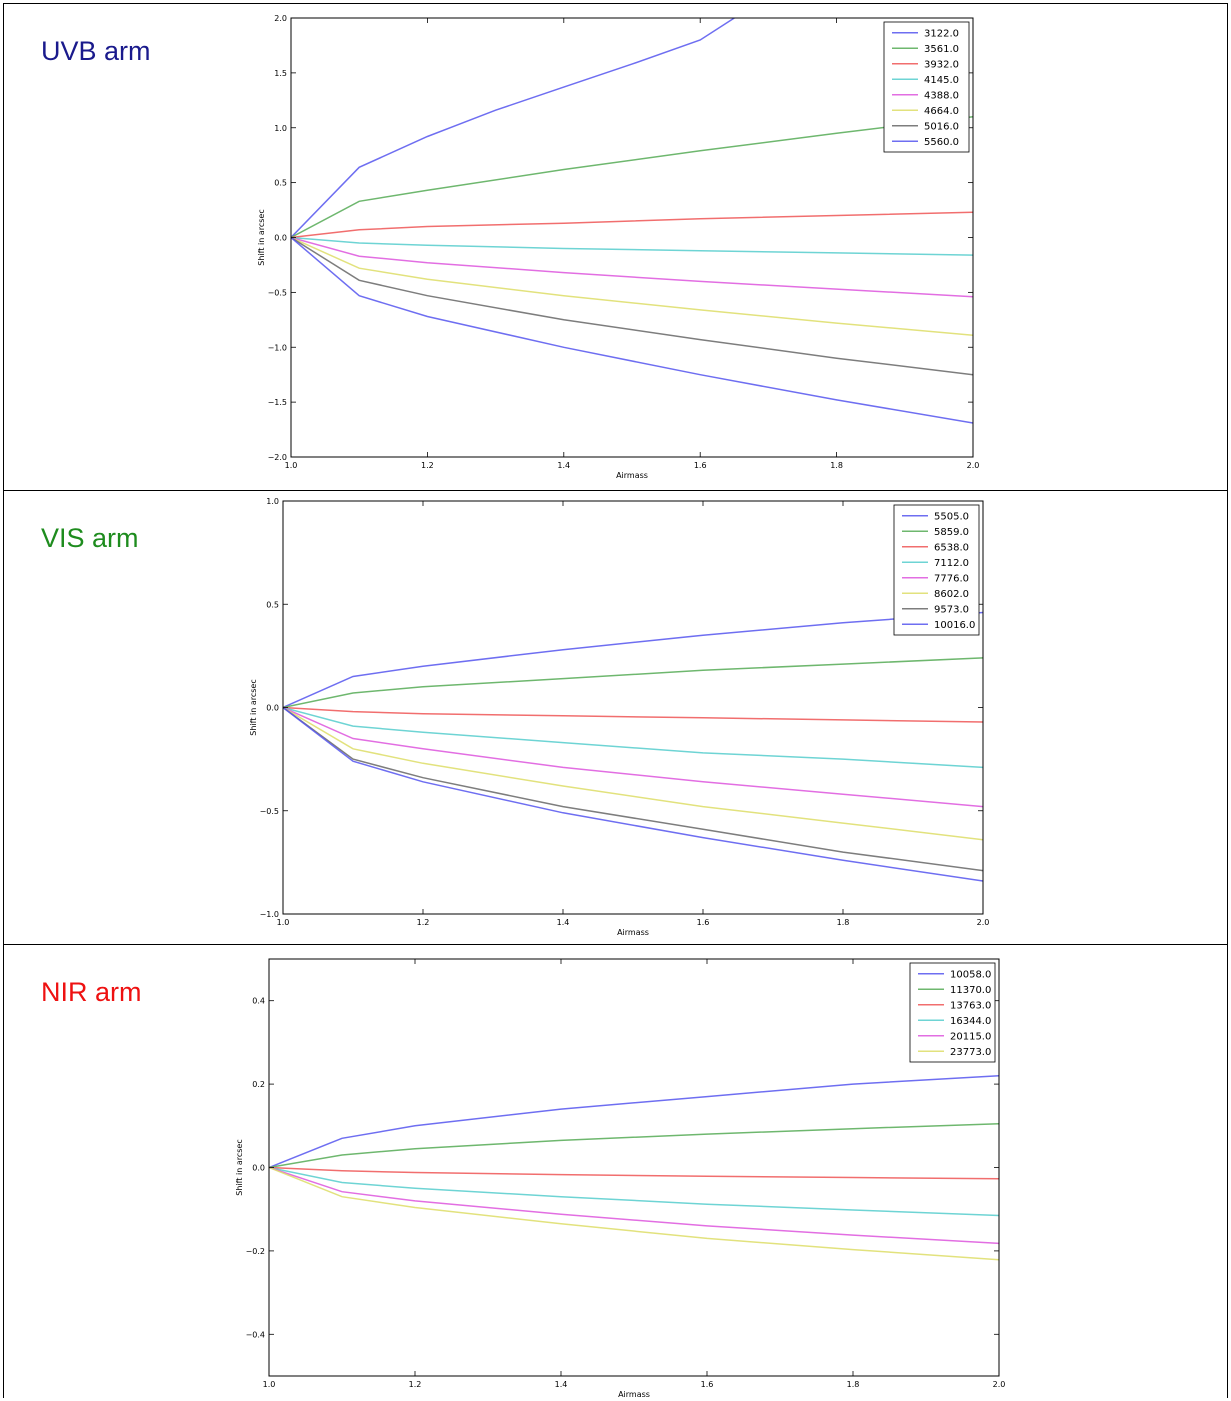 The width and height of the screenshot is (1231, 1401). What do you see at coordinates (954, 625) in the screenshot?
I see `legend-label: 10016.0` at bounding box center [954, 625].